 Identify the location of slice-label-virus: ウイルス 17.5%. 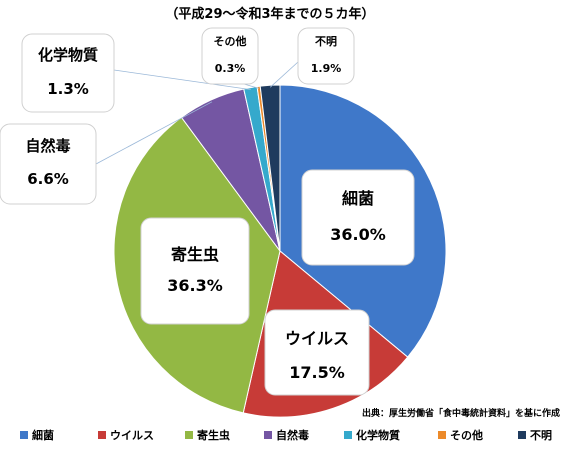
(317, 352).